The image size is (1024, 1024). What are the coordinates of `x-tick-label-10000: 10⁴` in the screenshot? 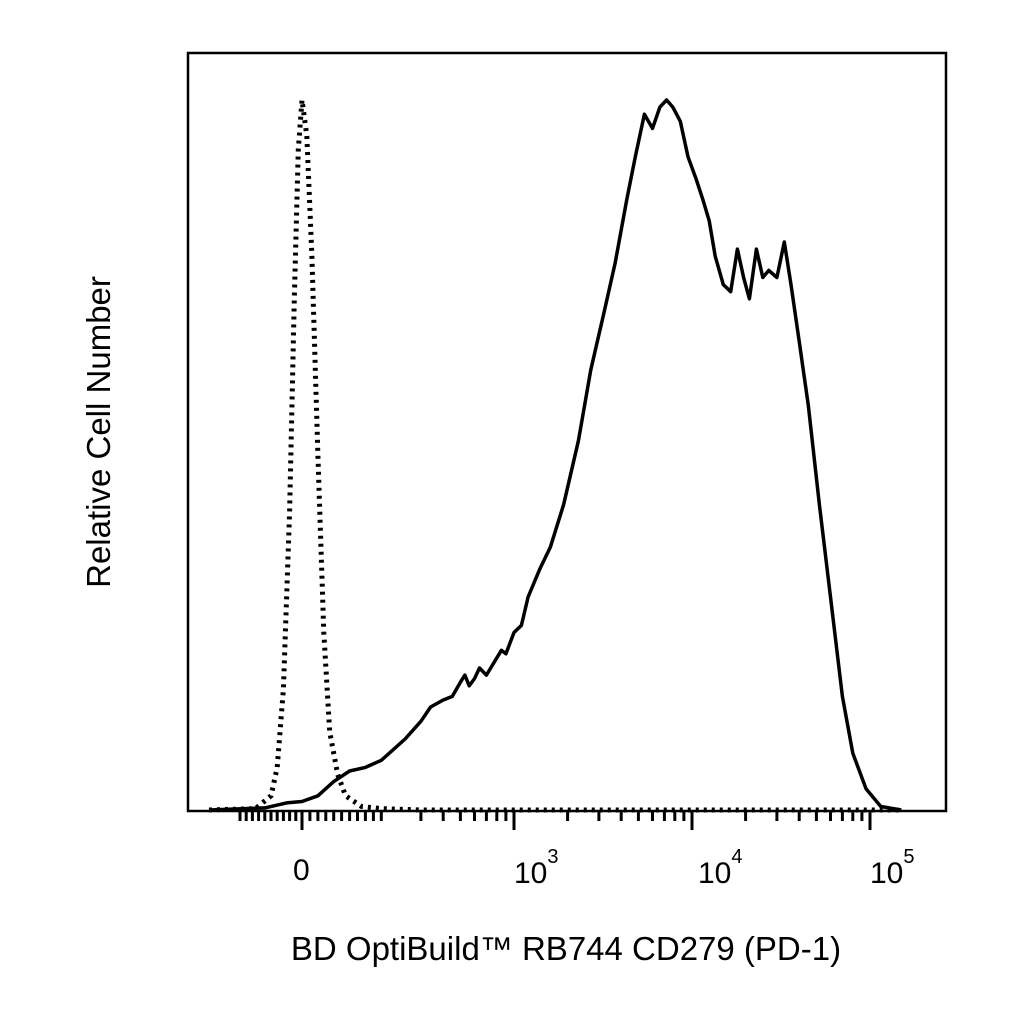 It's located at (720, 868).